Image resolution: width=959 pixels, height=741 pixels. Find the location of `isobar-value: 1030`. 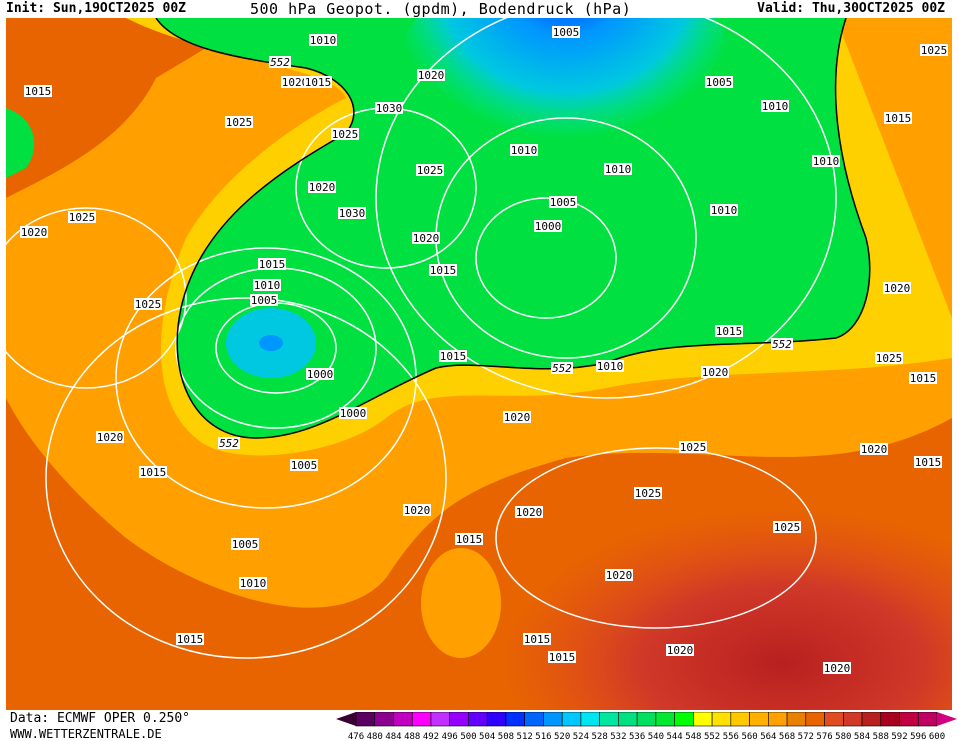

isobar-value: 1030 is located at coordinates (352, 213).